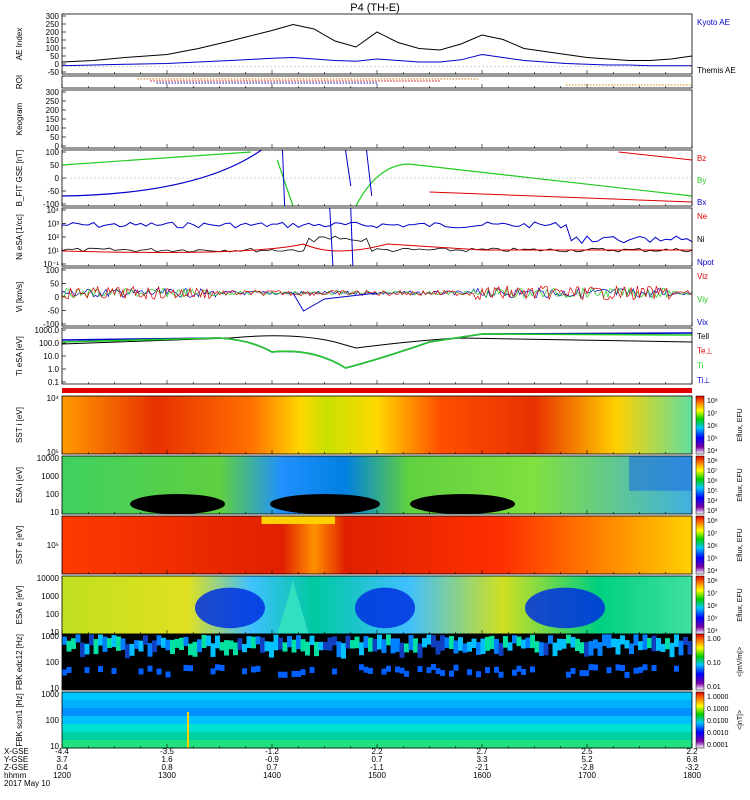 This screenshot has width=750, height=800. Describe the element at coordinates (19, 485) in the screenshot. I see `ylabel: ESA i [eV]` at that location.